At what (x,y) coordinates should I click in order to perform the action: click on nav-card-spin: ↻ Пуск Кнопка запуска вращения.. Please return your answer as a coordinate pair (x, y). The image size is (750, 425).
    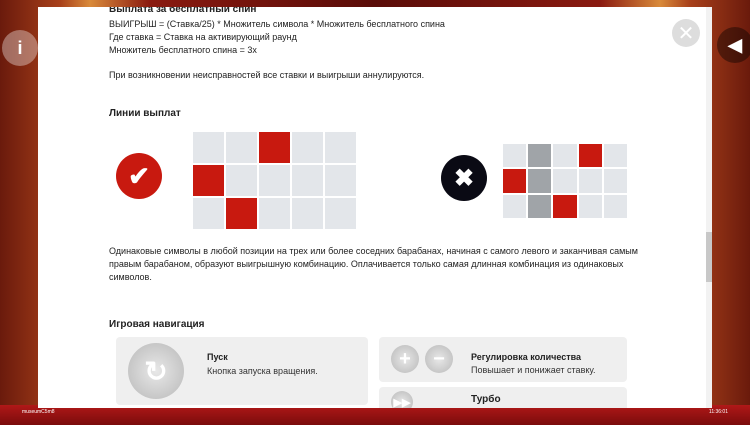
    Looking at the image, I should click on (242, 371).